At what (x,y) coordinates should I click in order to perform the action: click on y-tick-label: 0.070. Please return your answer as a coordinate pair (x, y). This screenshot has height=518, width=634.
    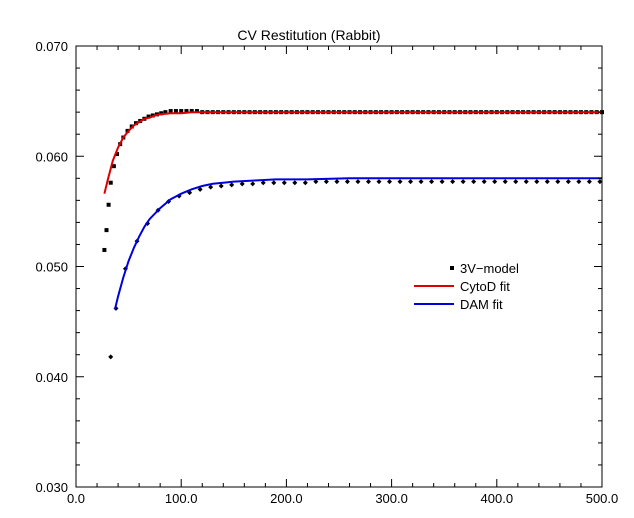
    Looking at the image, I should click on (51, 46).